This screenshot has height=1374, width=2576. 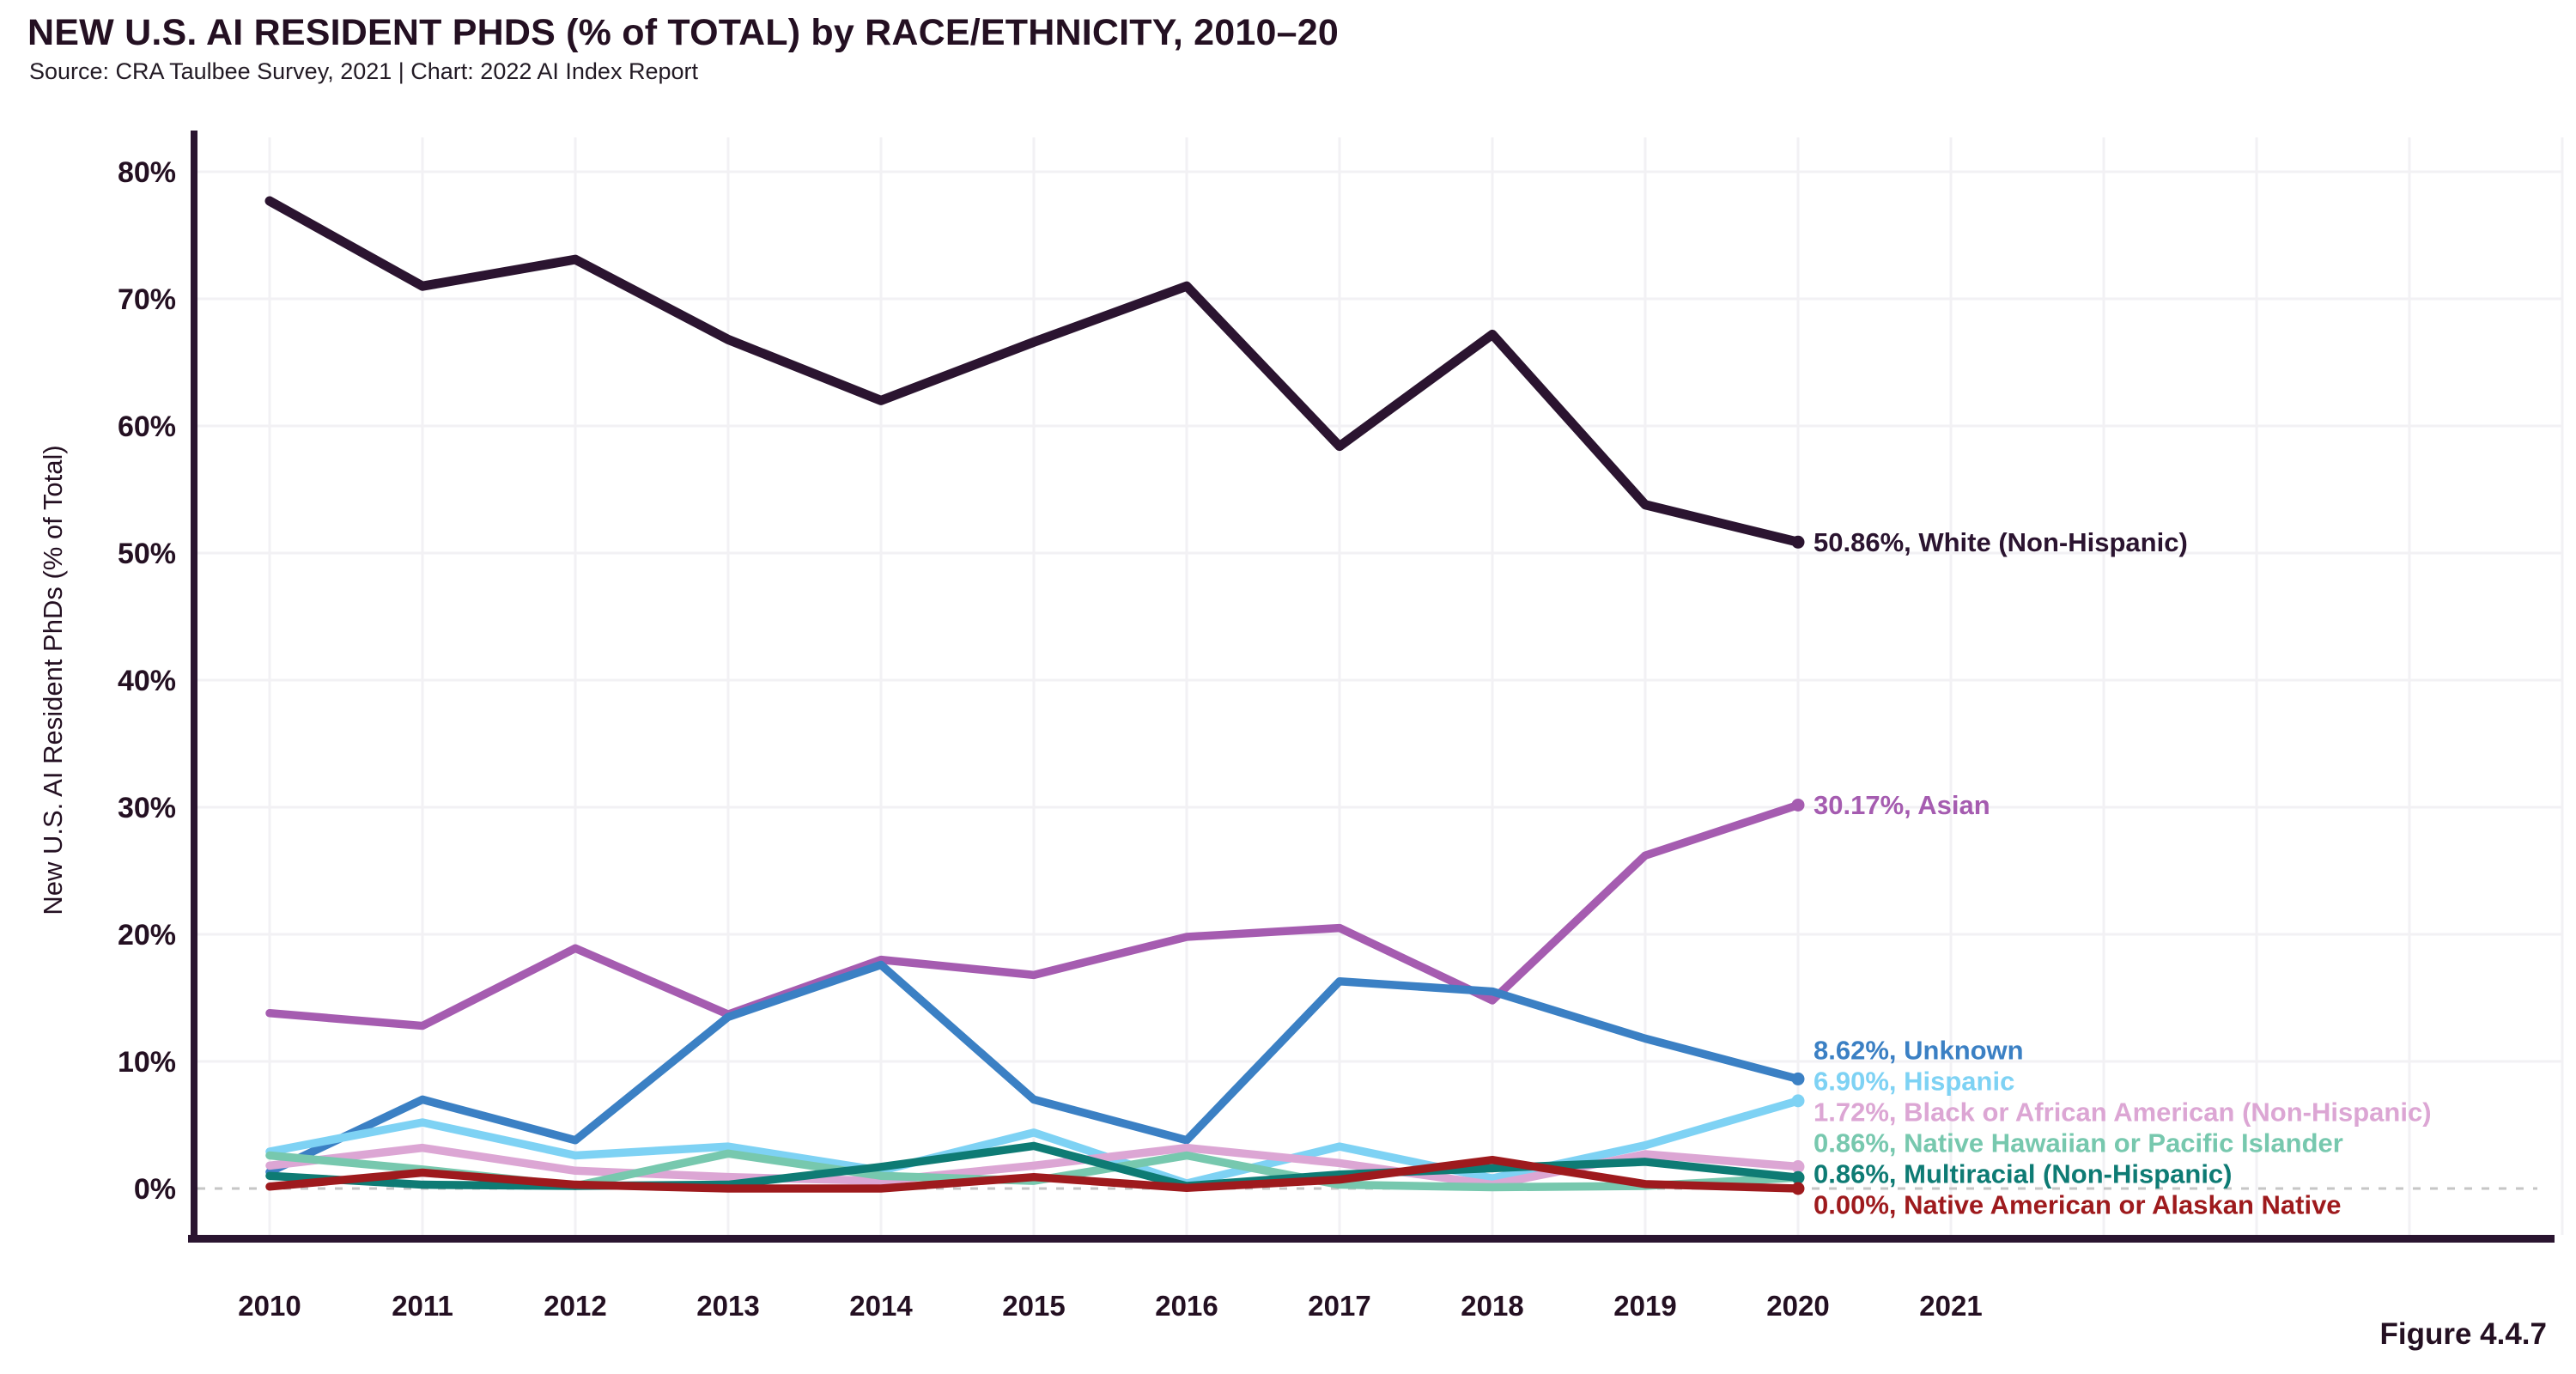 What do you see at coordinates (1919, 1051) in the screenshot?
I see `series-end-label-2: 8.62%, Unknown` at bounding box center [1919, 1051].